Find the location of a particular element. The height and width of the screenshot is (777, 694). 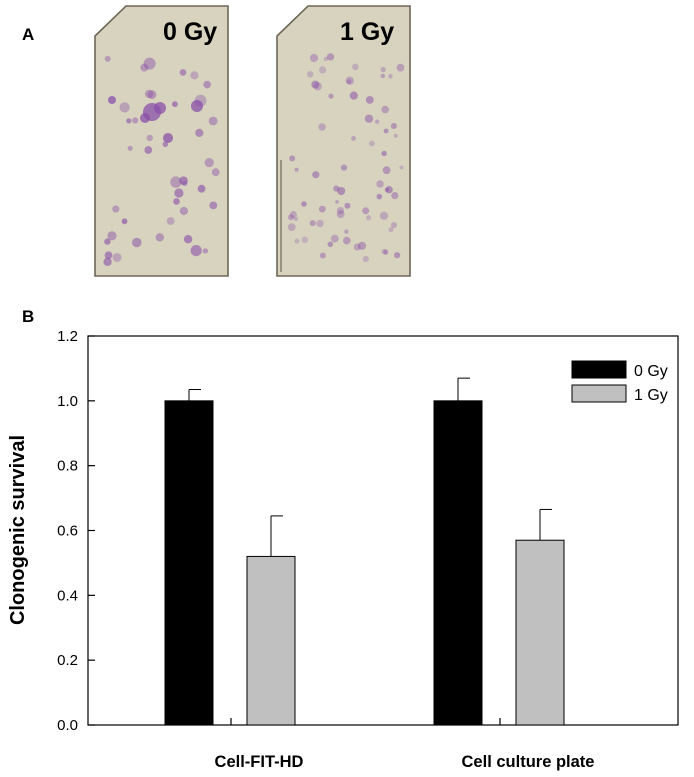

slide-1gy-colonies is located at coordinates (346, 158).